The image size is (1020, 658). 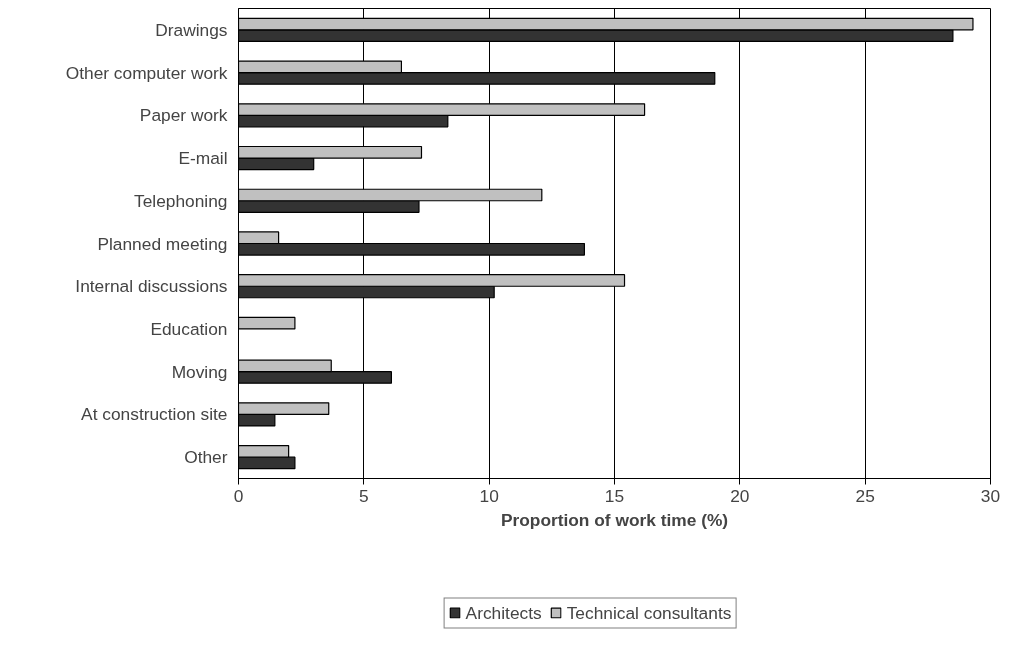 What do you see at coordinates (649, 613) in the screenshot?
I see `legend-label: Technical consultants` at bounding box center [649, 613].